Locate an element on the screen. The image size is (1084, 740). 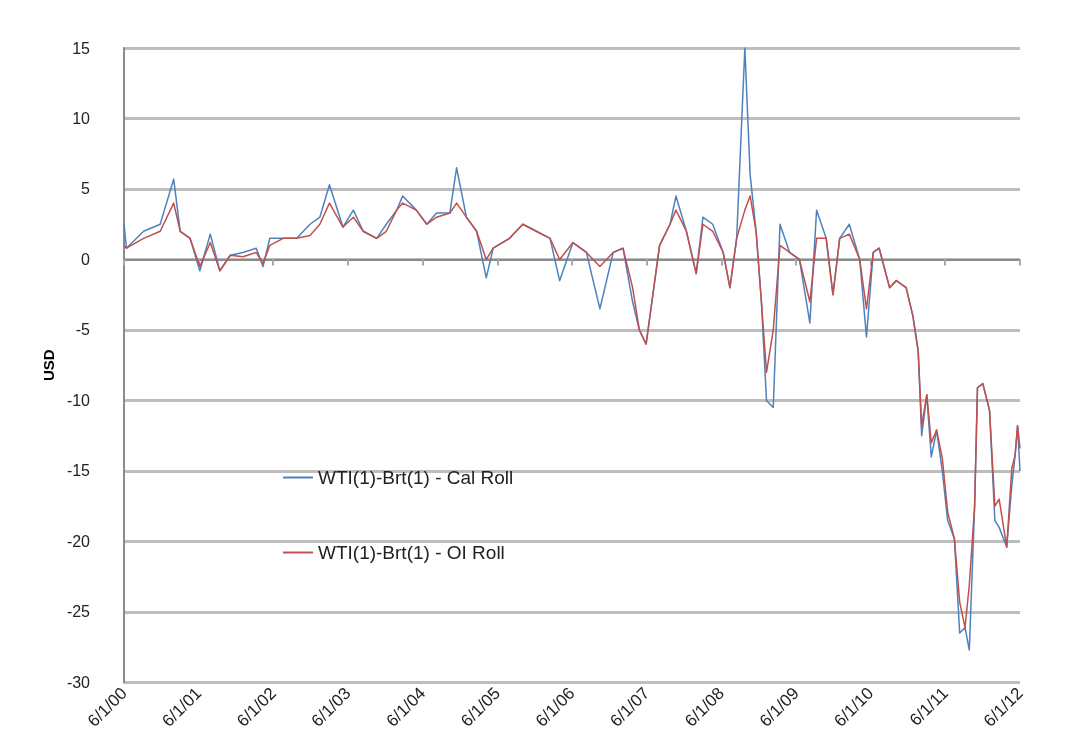
y-tick-label: -20 is located at coordinates (78, 541).